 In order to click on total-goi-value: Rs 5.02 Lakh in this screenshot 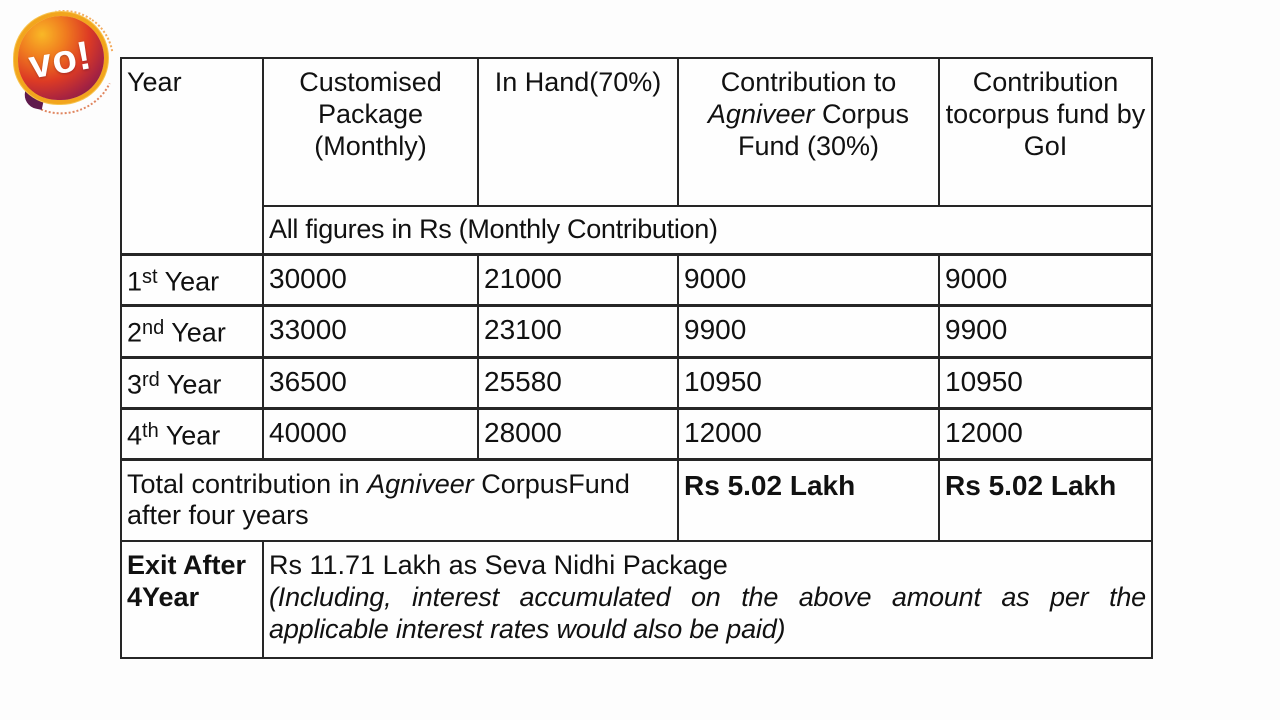, I will do `click(1045, 500)`.